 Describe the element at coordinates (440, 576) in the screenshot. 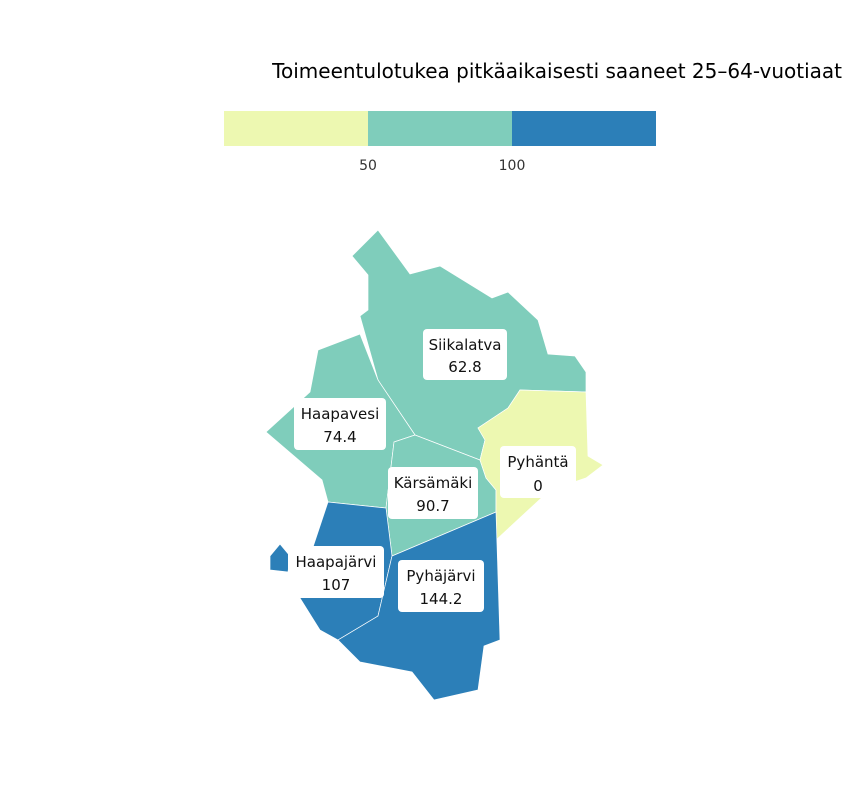

I see `region-name-label: Pyhäjärvi` at that location.